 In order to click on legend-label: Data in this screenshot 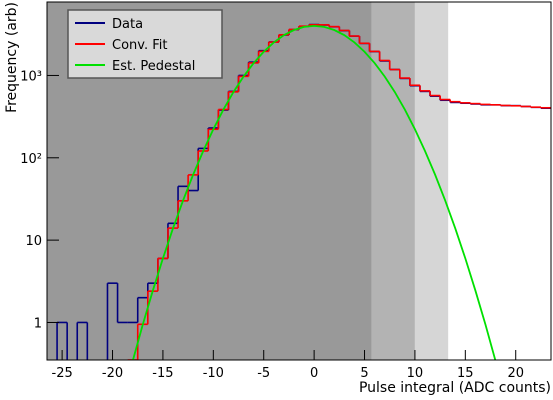, I will do `click(127, 24)`.